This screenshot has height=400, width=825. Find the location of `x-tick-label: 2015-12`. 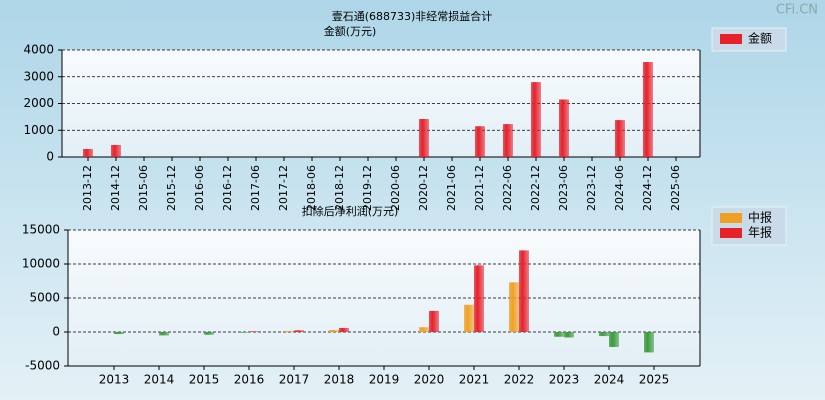

x-tick-label: 2015-12 is located at coordinates (171, 188).